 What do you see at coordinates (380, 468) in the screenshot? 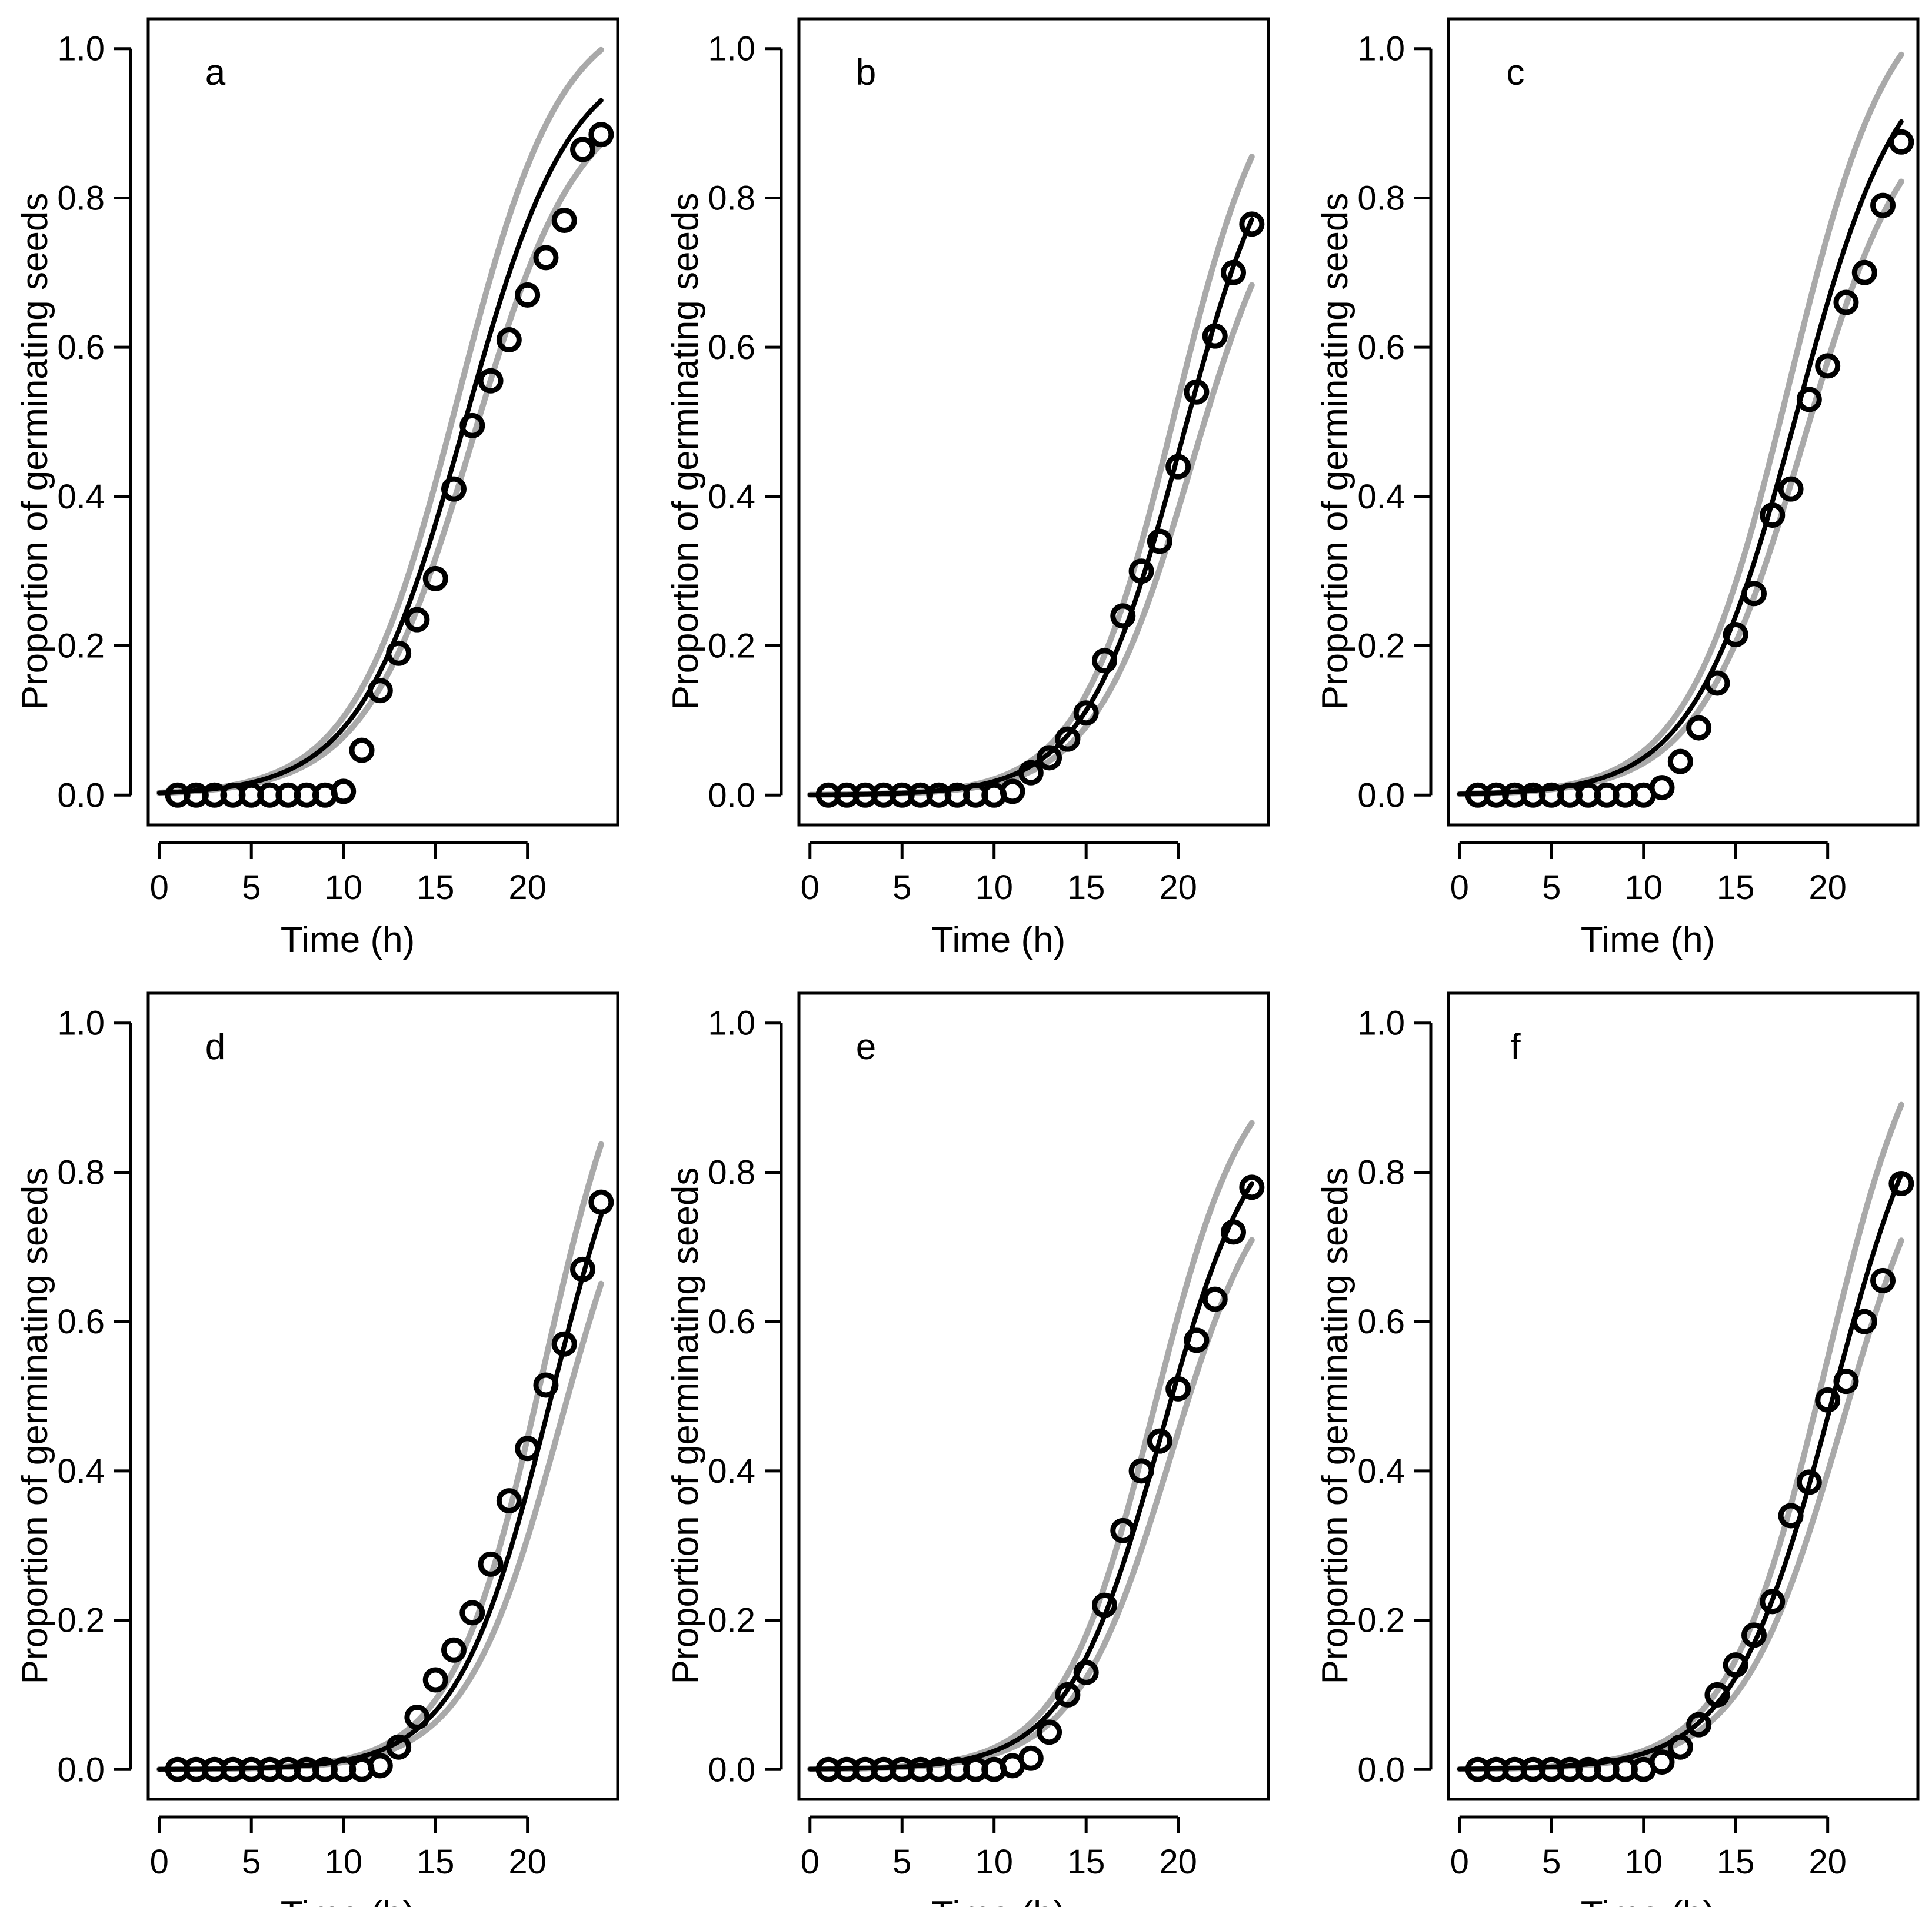
I see `lower-ci-curve` at bounding box center [380, 468].